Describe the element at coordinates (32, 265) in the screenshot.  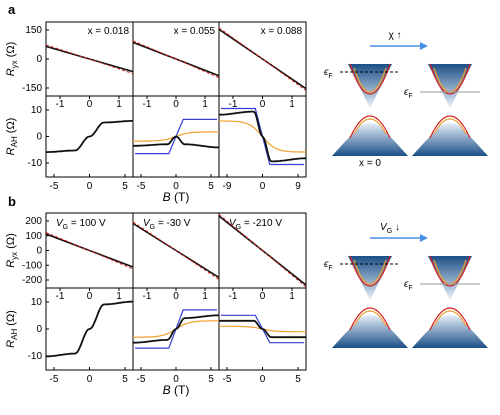
I see `ryx-tick-label: -100` at that location.